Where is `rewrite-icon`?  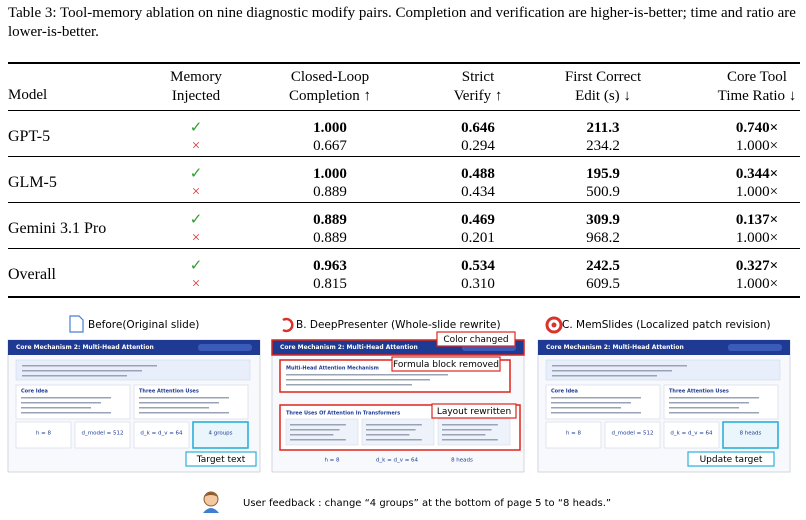 rewrite-icon is located at coordinates (288, 325).